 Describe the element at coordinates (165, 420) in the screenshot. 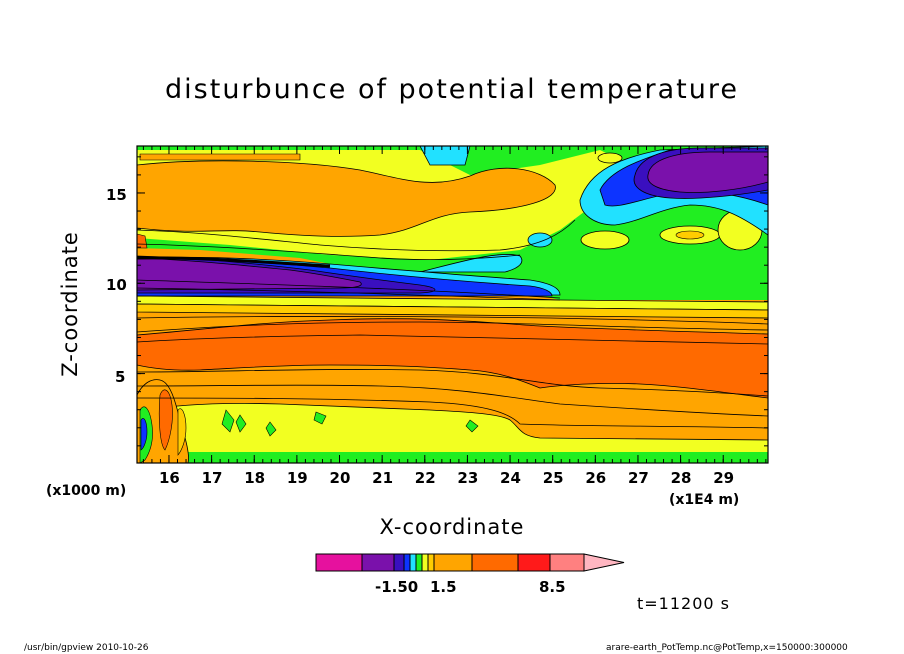

I see `turbulent-edge-red` at that location.